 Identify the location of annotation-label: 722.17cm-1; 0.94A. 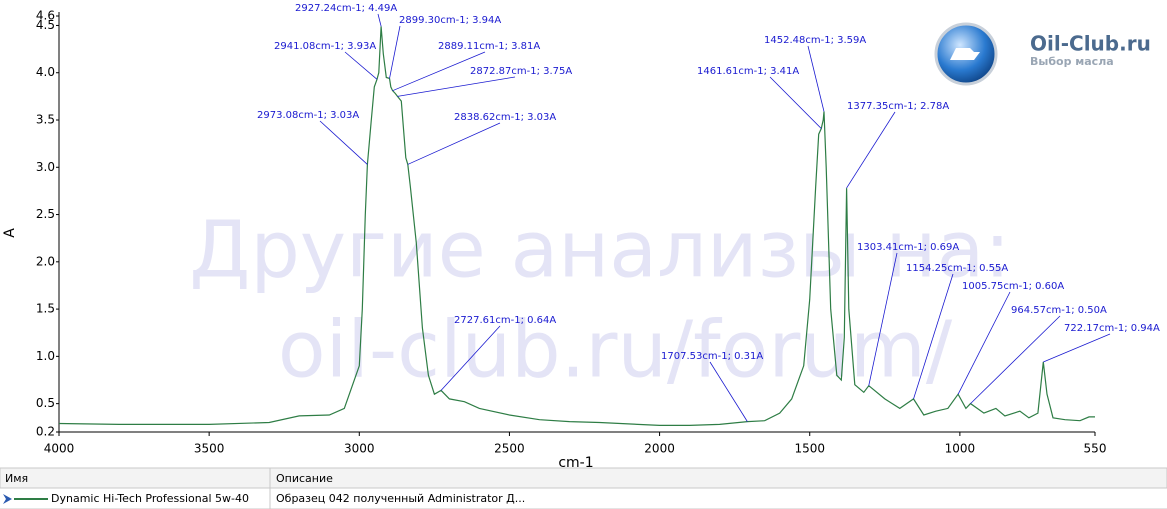
(1112, 328).